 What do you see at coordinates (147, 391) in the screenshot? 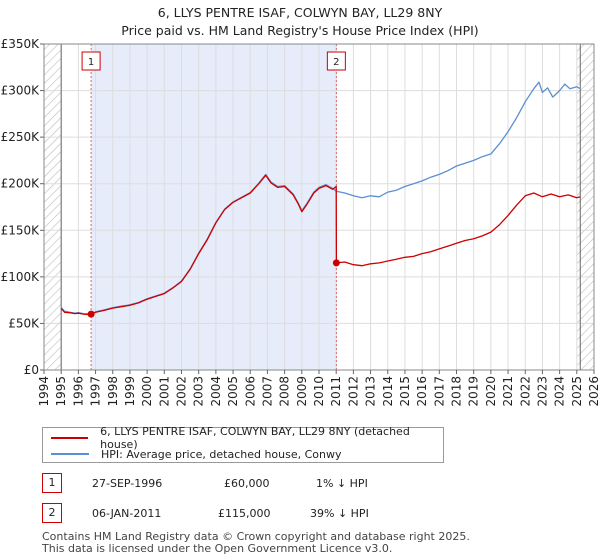
I see `x-tick-label: 2000` at bounding box center [147, 391].